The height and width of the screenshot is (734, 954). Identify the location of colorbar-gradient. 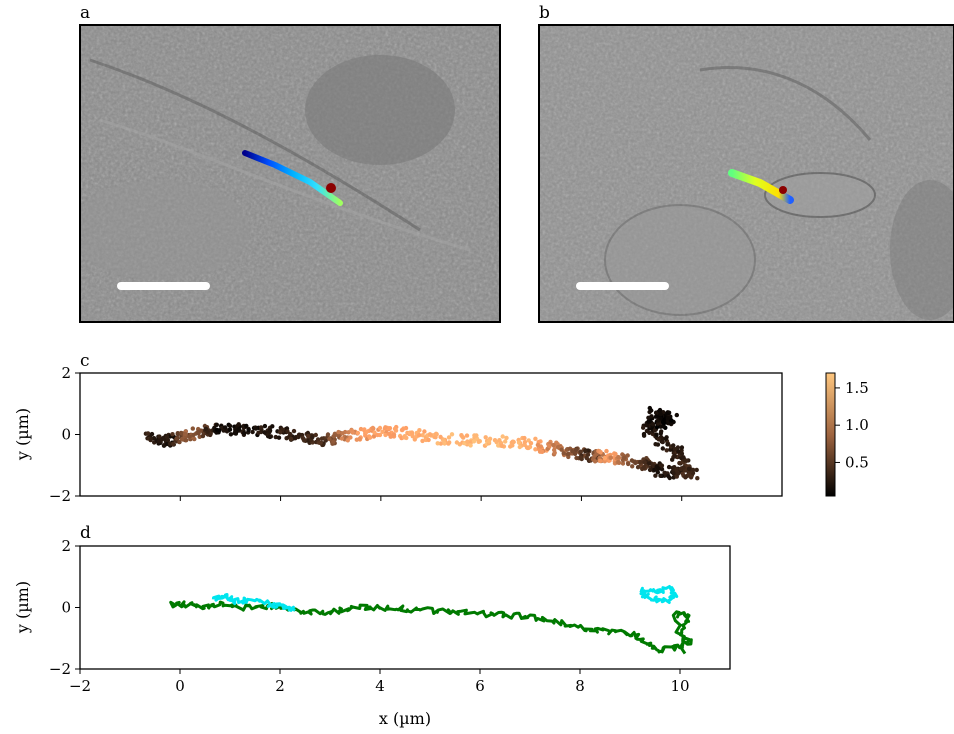
(830, 434).